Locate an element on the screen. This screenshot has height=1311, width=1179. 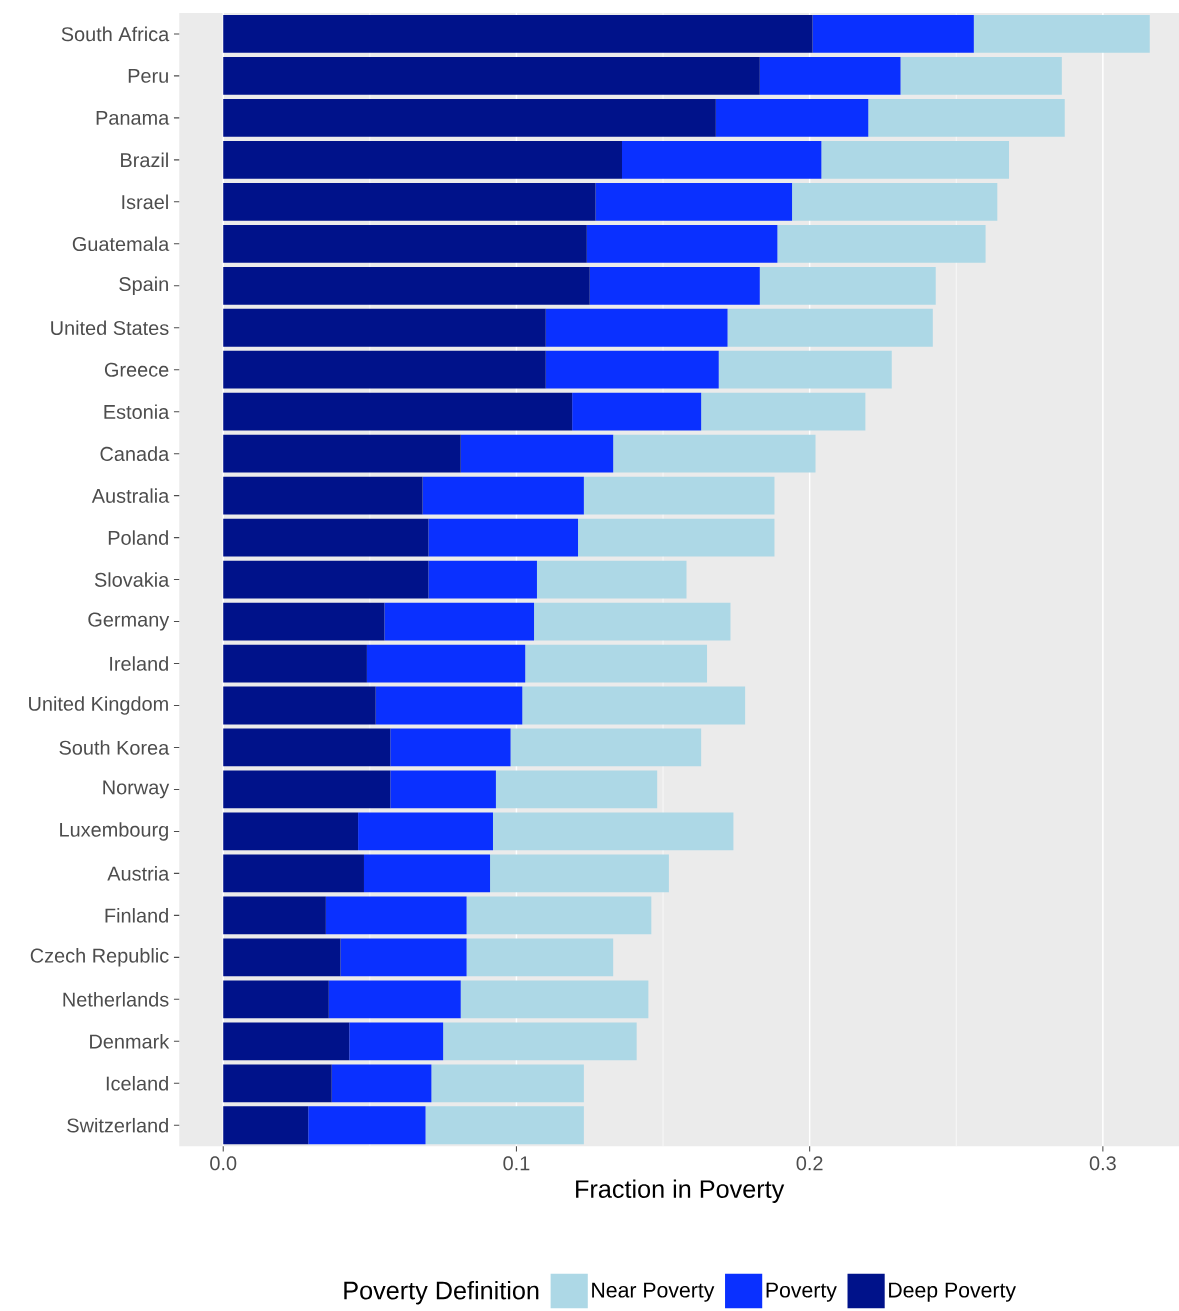
y-tick-label: Finland is located at coordinates (136, 915).